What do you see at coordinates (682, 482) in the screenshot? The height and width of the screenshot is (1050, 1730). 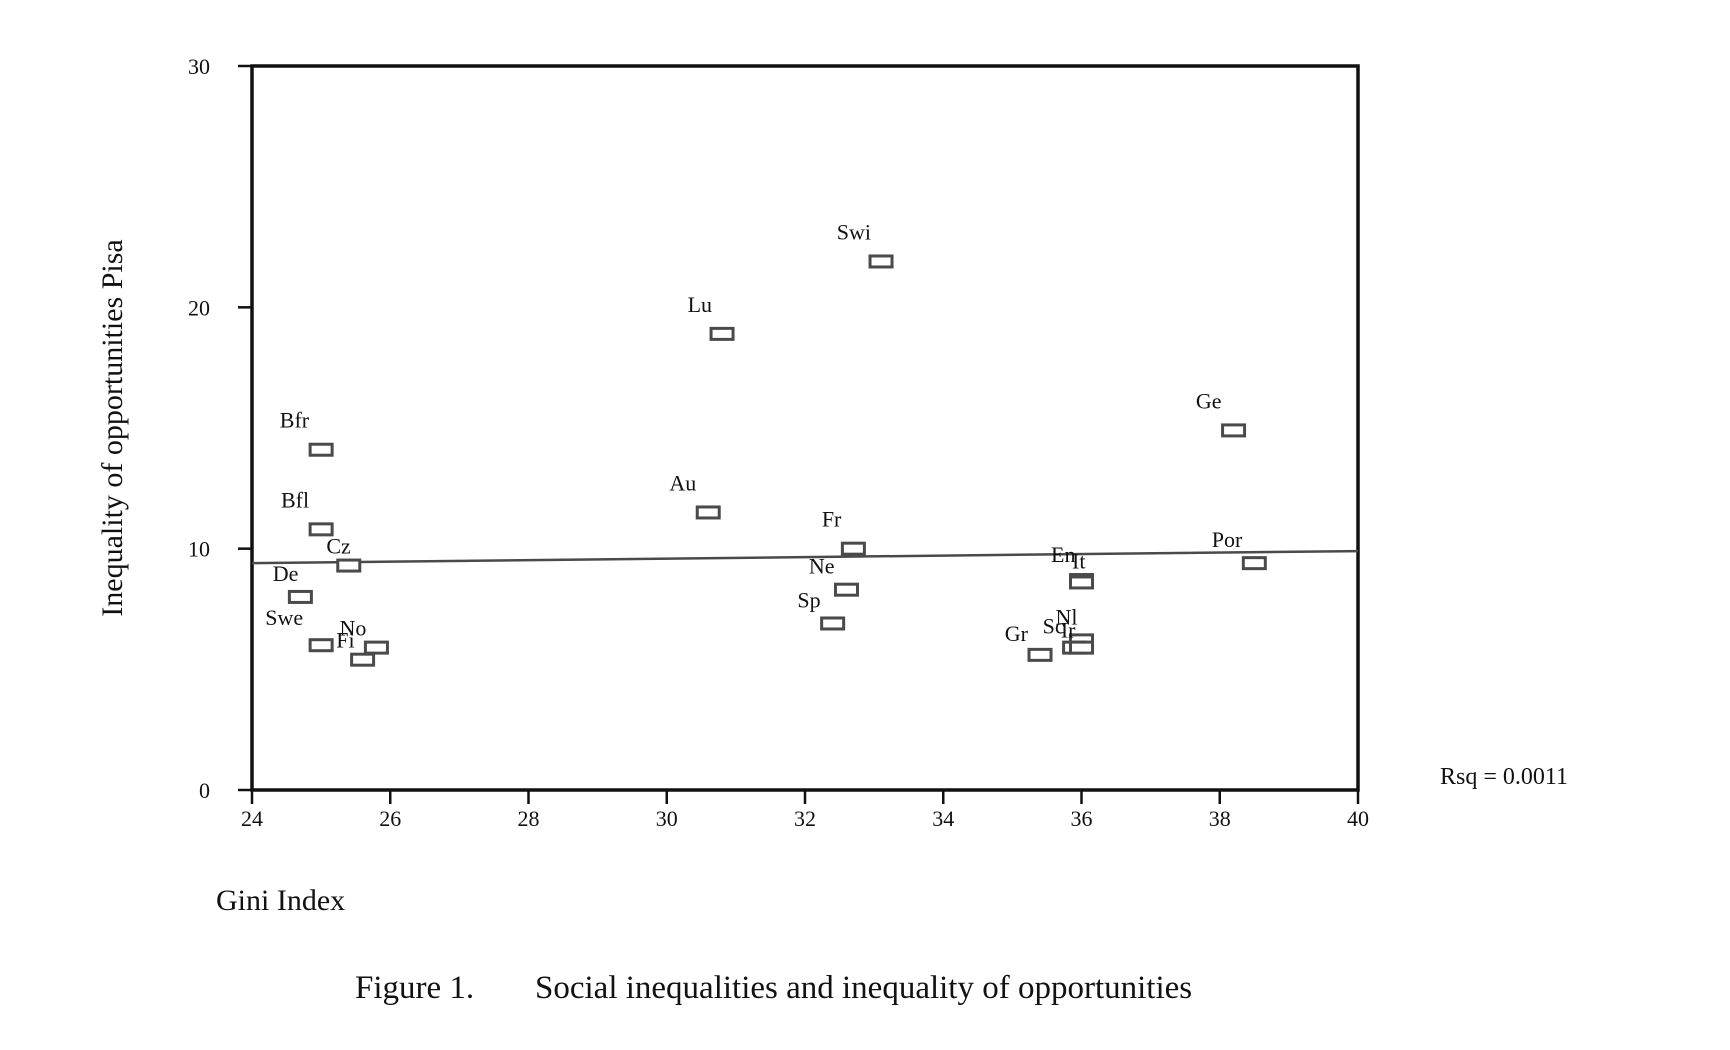 I see `data-point-label: Au` at bounding box center [682, 482].